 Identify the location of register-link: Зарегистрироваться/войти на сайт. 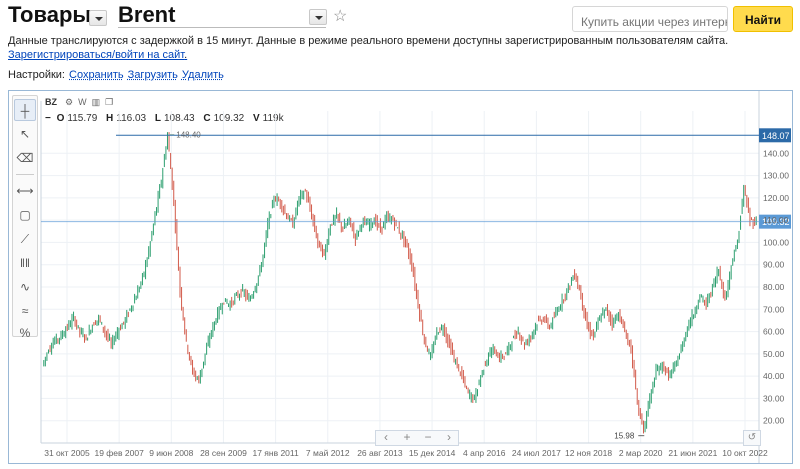
(96, 55).